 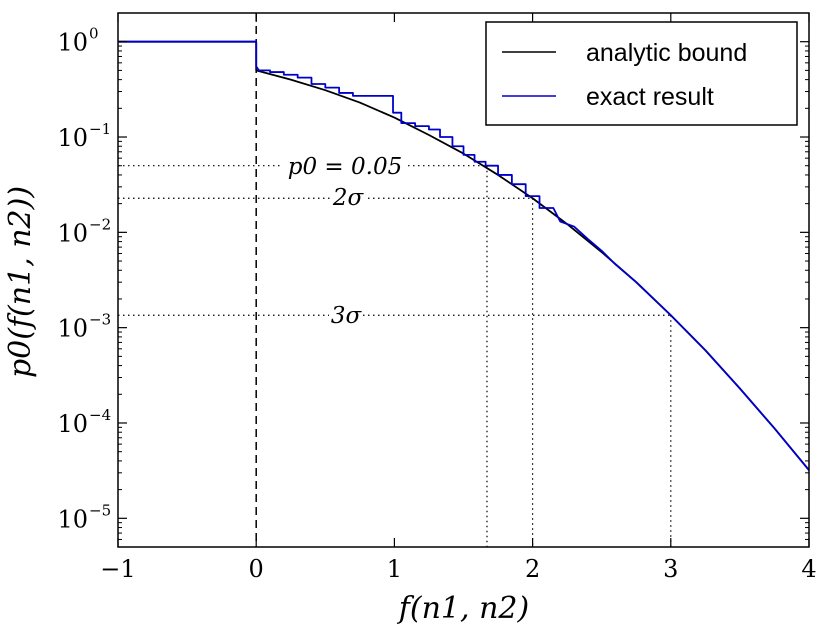 I want to click on y-tick-label-5: 10, so click(x=72, y=519).